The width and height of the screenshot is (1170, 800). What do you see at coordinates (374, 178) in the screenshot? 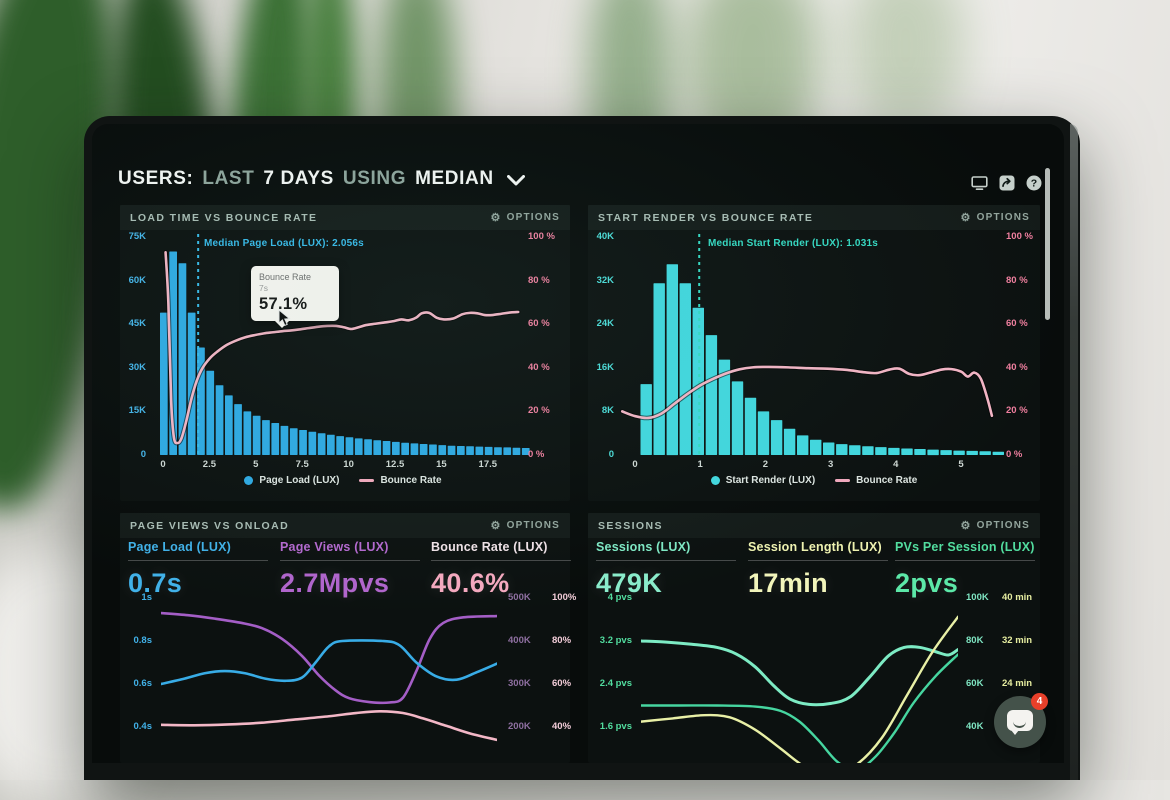
I see `title-segment: USING` at bounding box center [374, 178].